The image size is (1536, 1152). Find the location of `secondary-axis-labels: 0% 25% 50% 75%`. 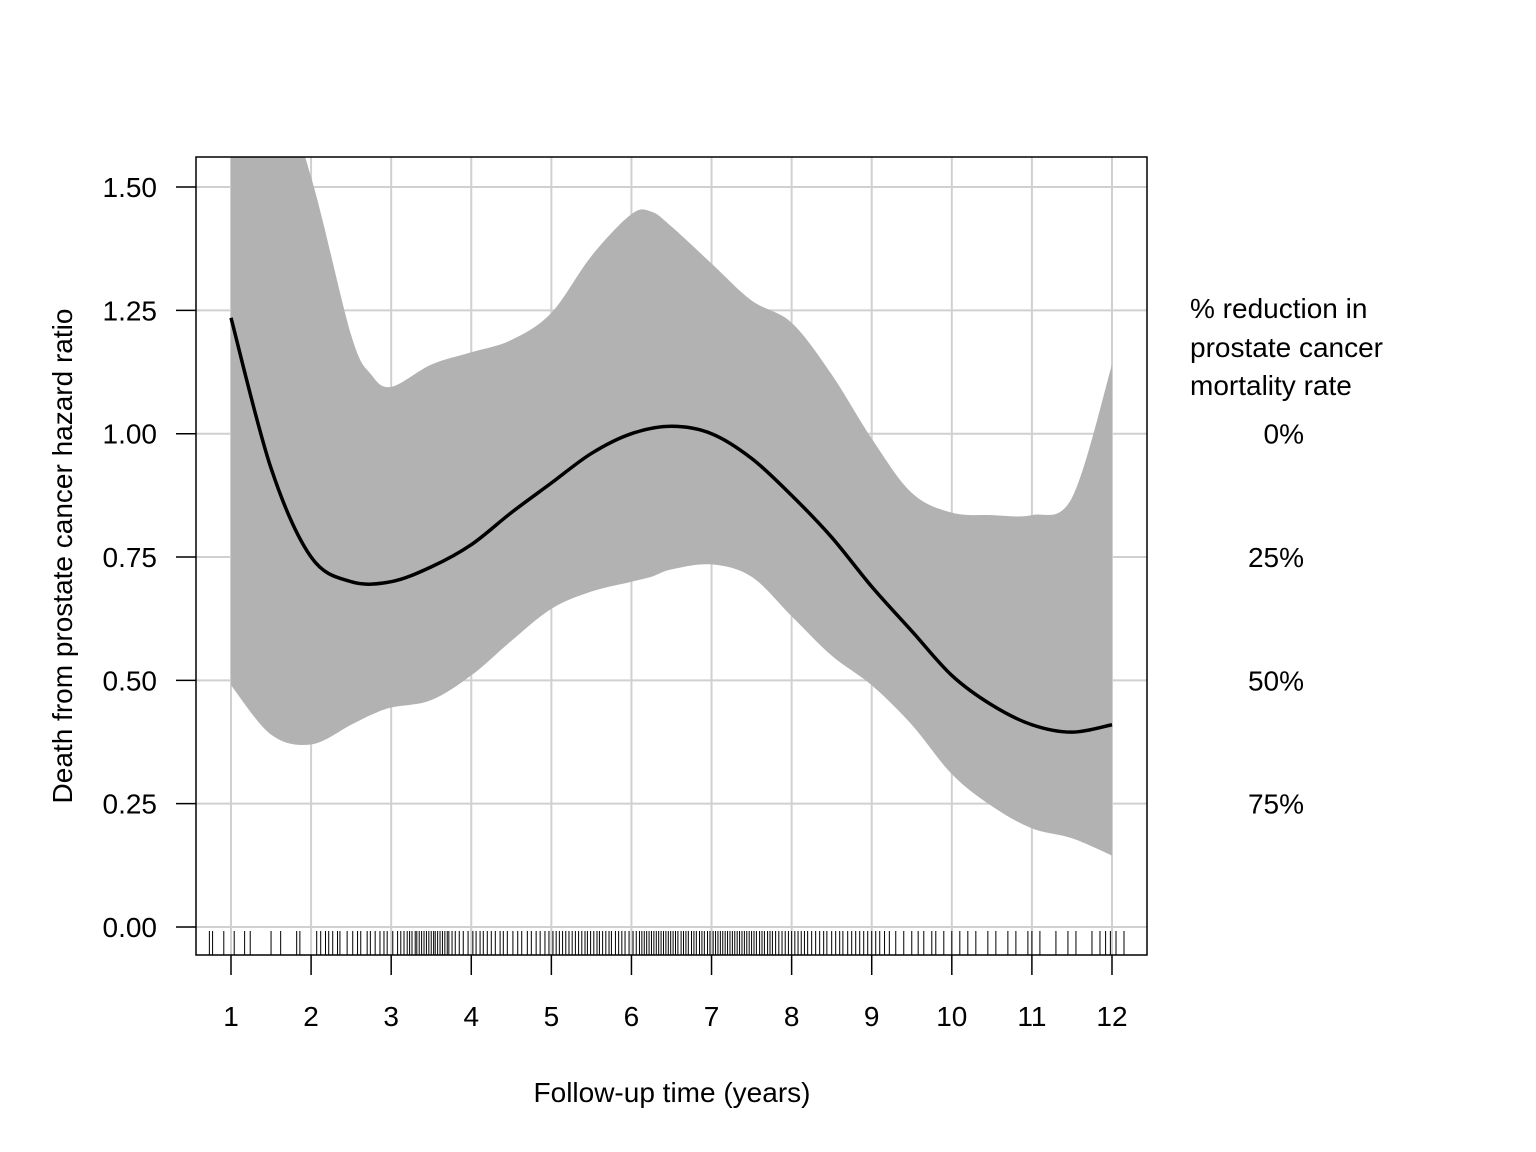

secondary-axis-labels: 0% 25% 50% 75% is located at coordinates (1276, 619).